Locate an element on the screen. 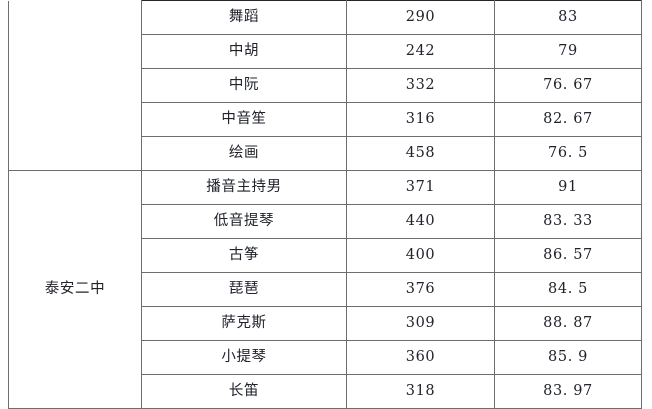 This screenshot has height=409, width=652. table-row: 中音笙 316 82. 67 is located at coordinates (325, 119).